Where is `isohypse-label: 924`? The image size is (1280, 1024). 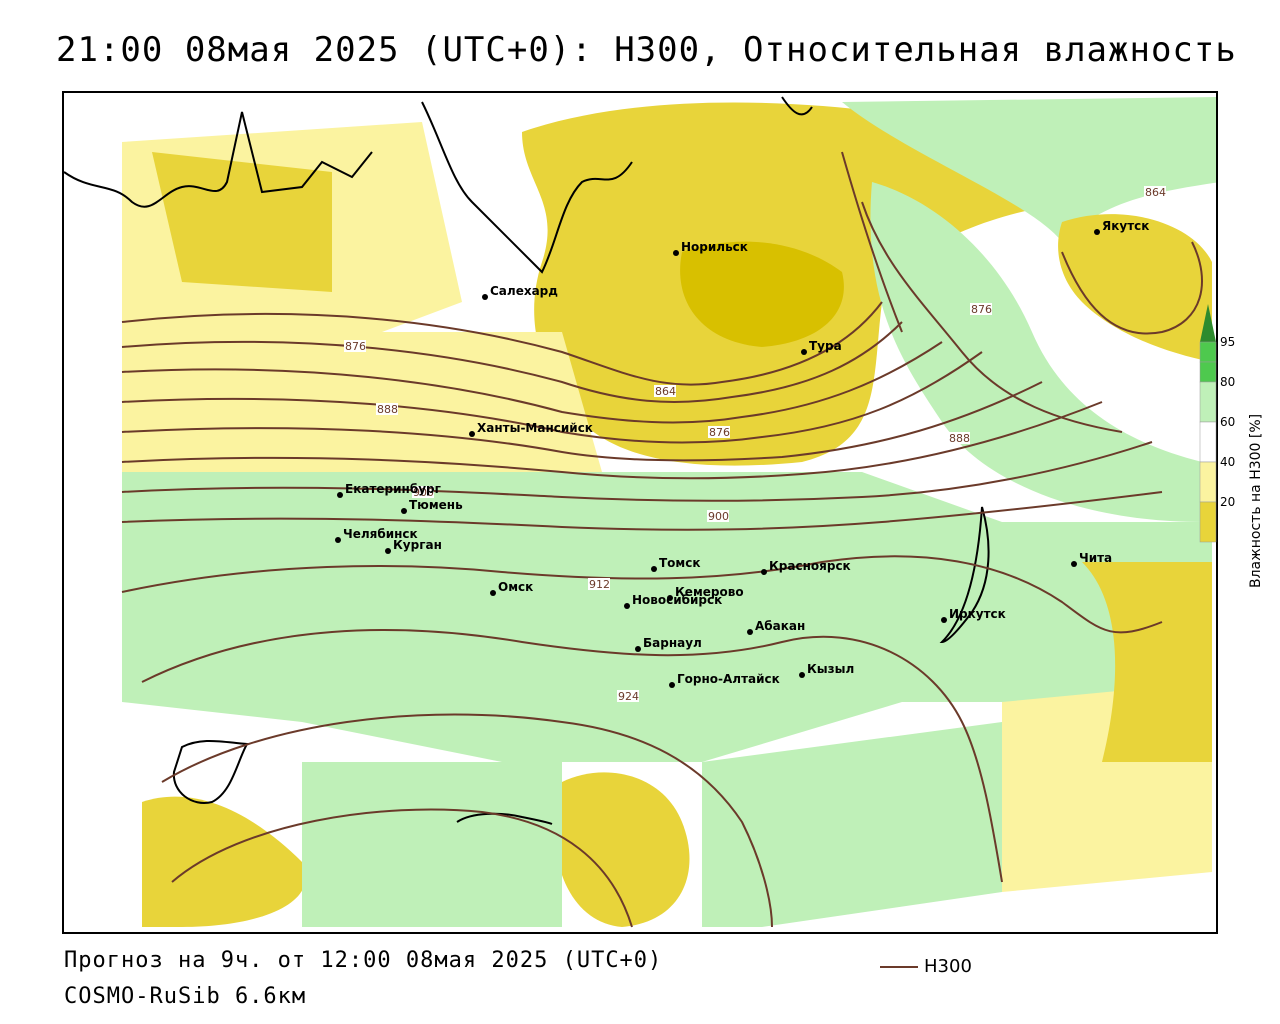
isohypse-label: 924 is located at coordinates (628, 696).